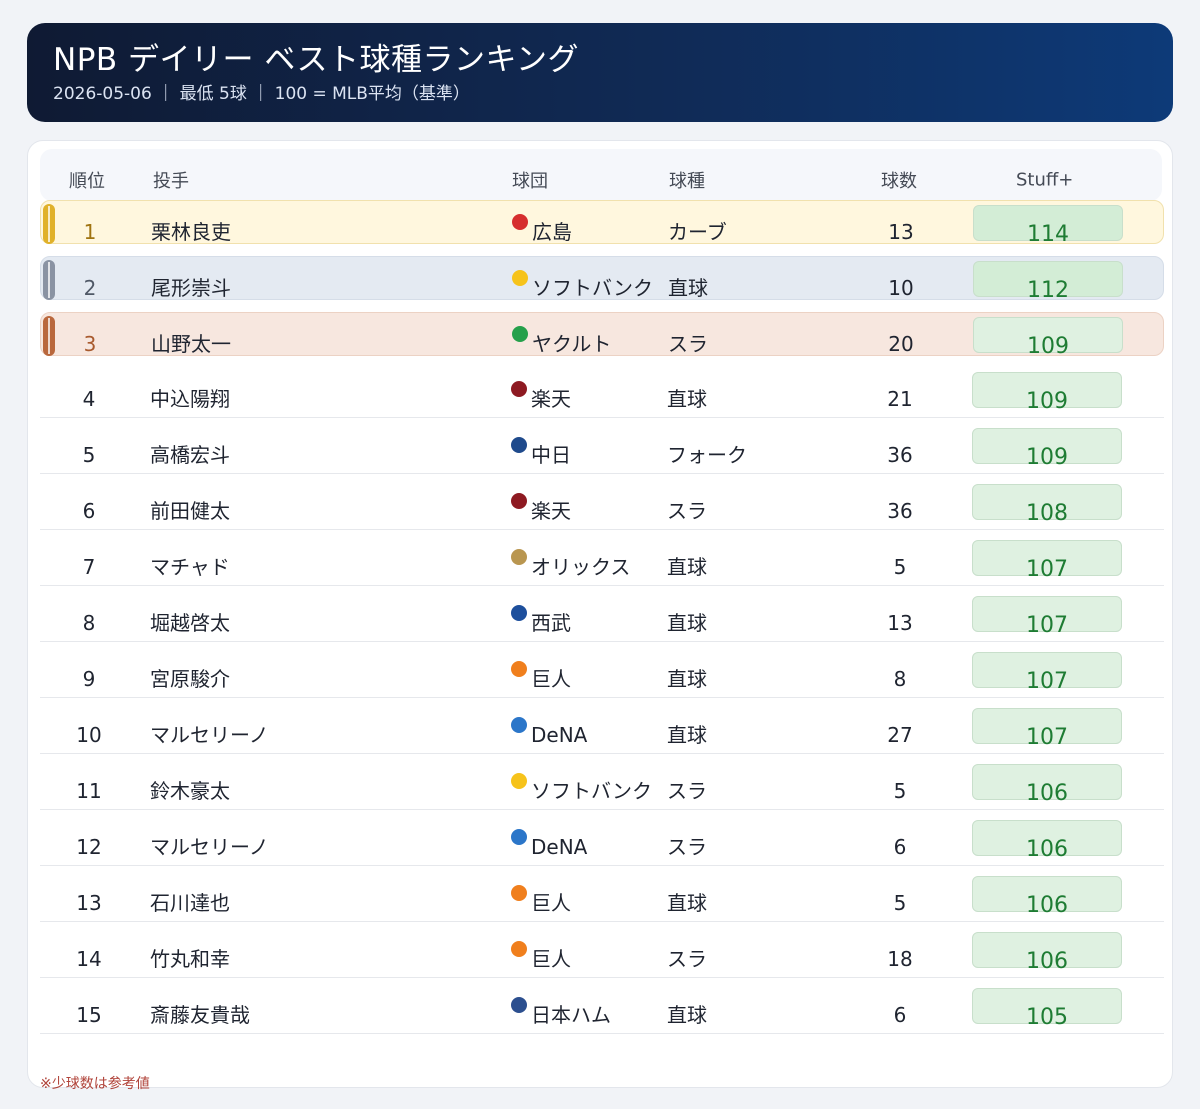 The height and width of the screenshot is (1109, 1200). I want to click on pitch-type-cell: フォーク, so click(707, 455).